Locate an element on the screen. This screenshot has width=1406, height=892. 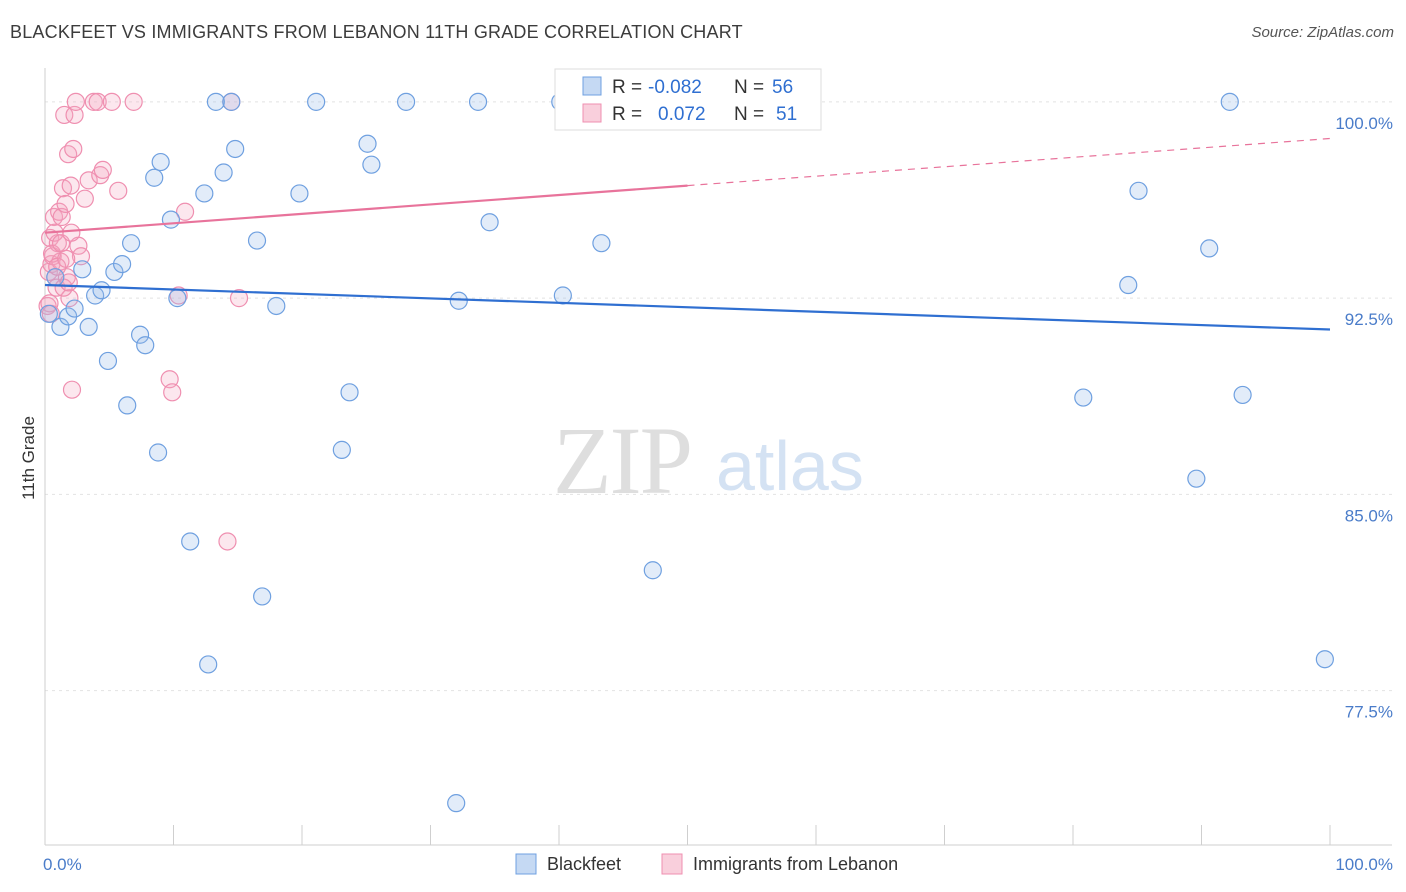
legend-n-value-2: 51 is located at coordinates (786, 114).